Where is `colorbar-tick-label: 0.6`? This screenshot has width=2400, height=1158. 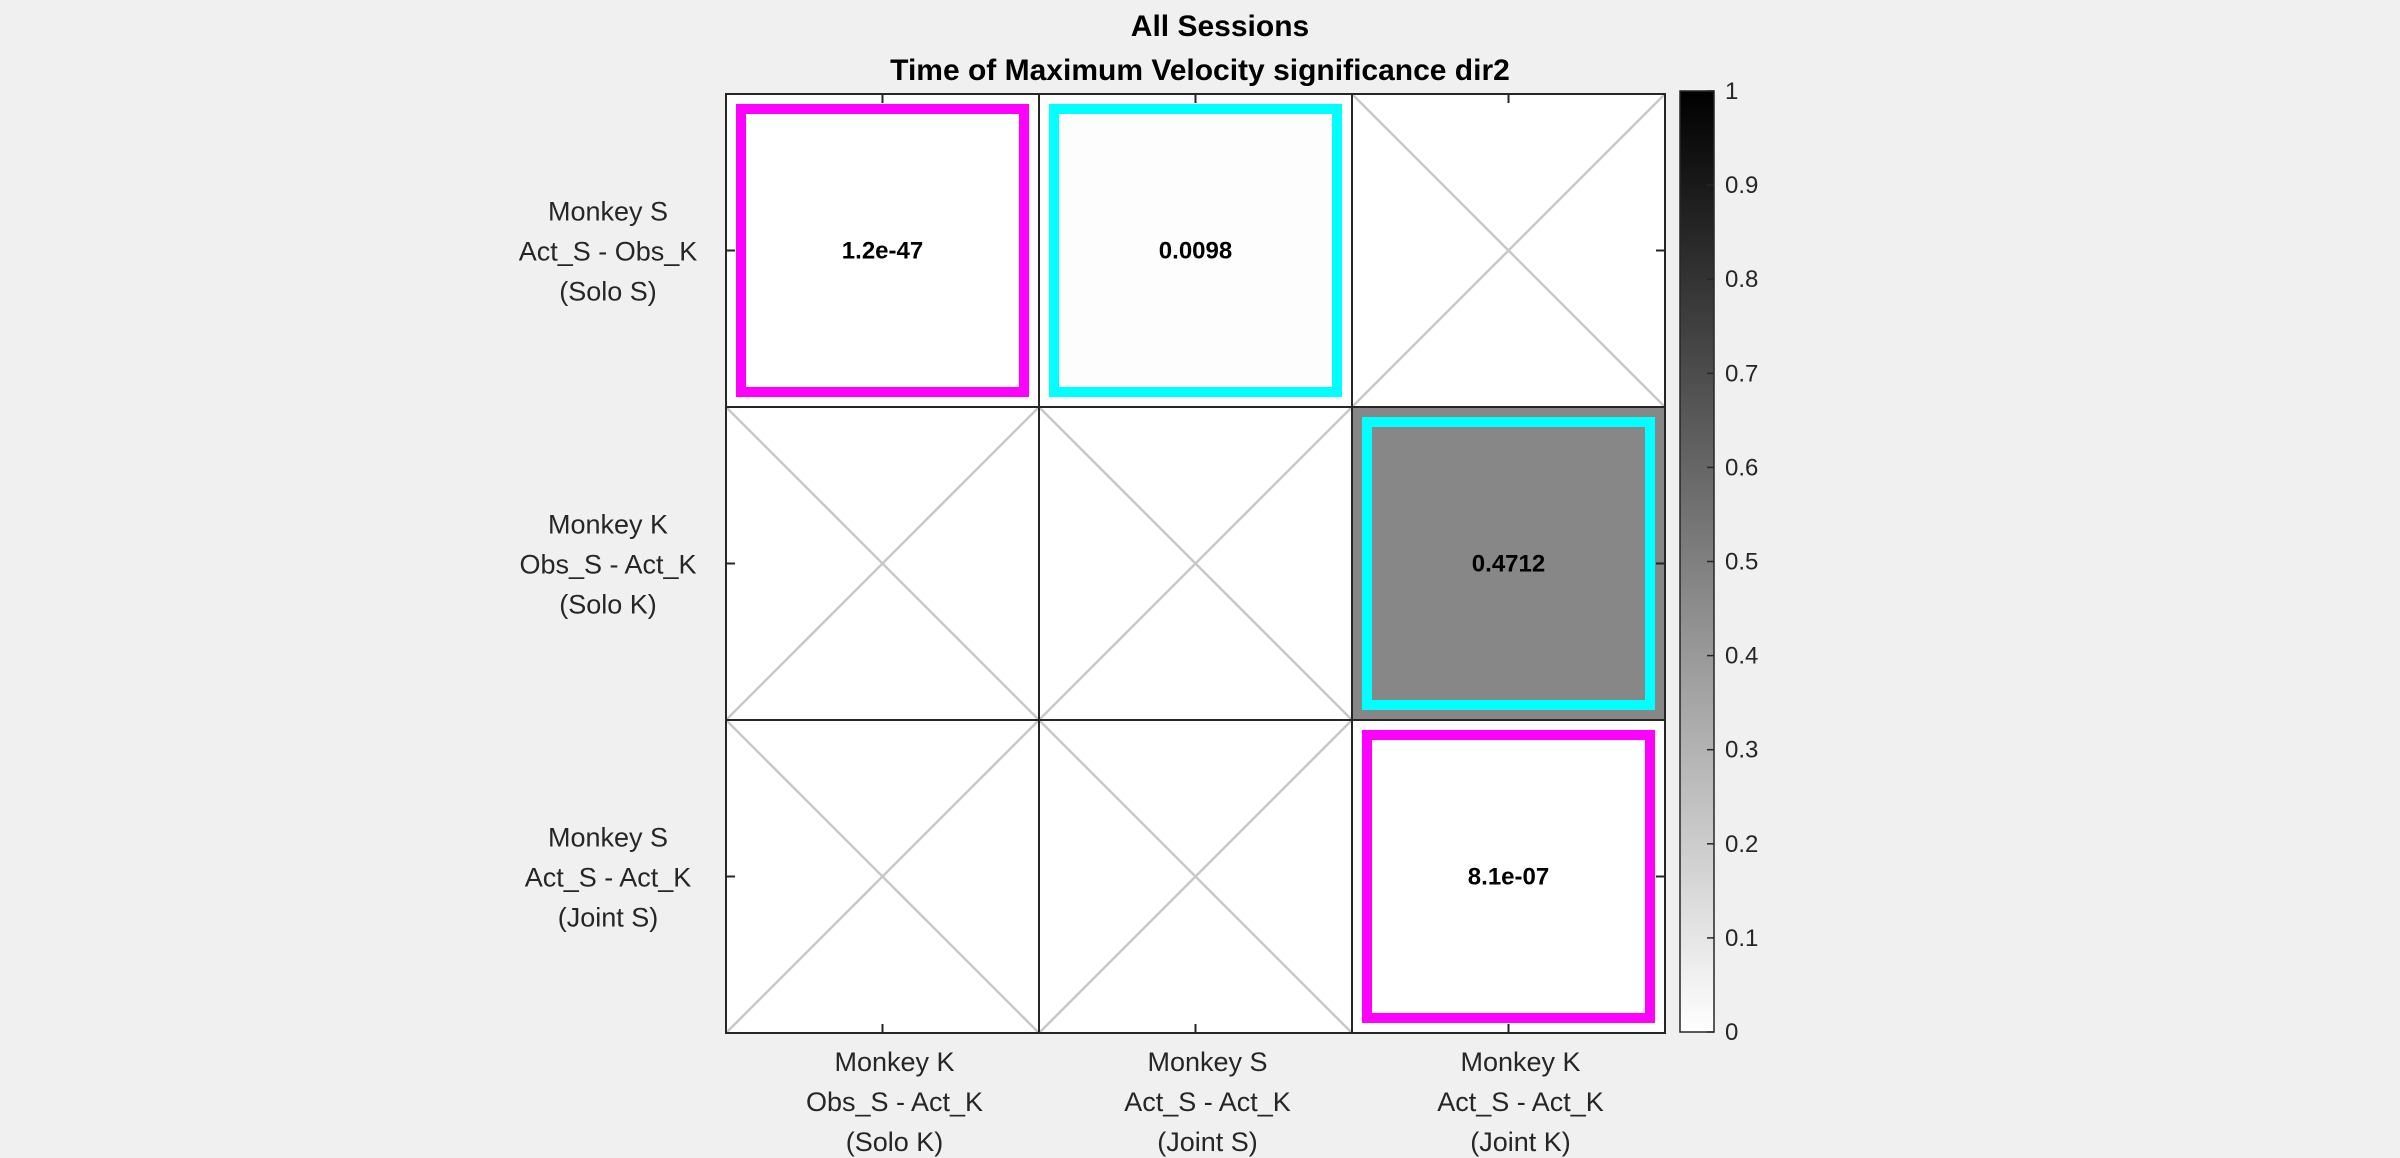
colorbar-tick-label: 0.6 is located at coordinates (1741, 467).